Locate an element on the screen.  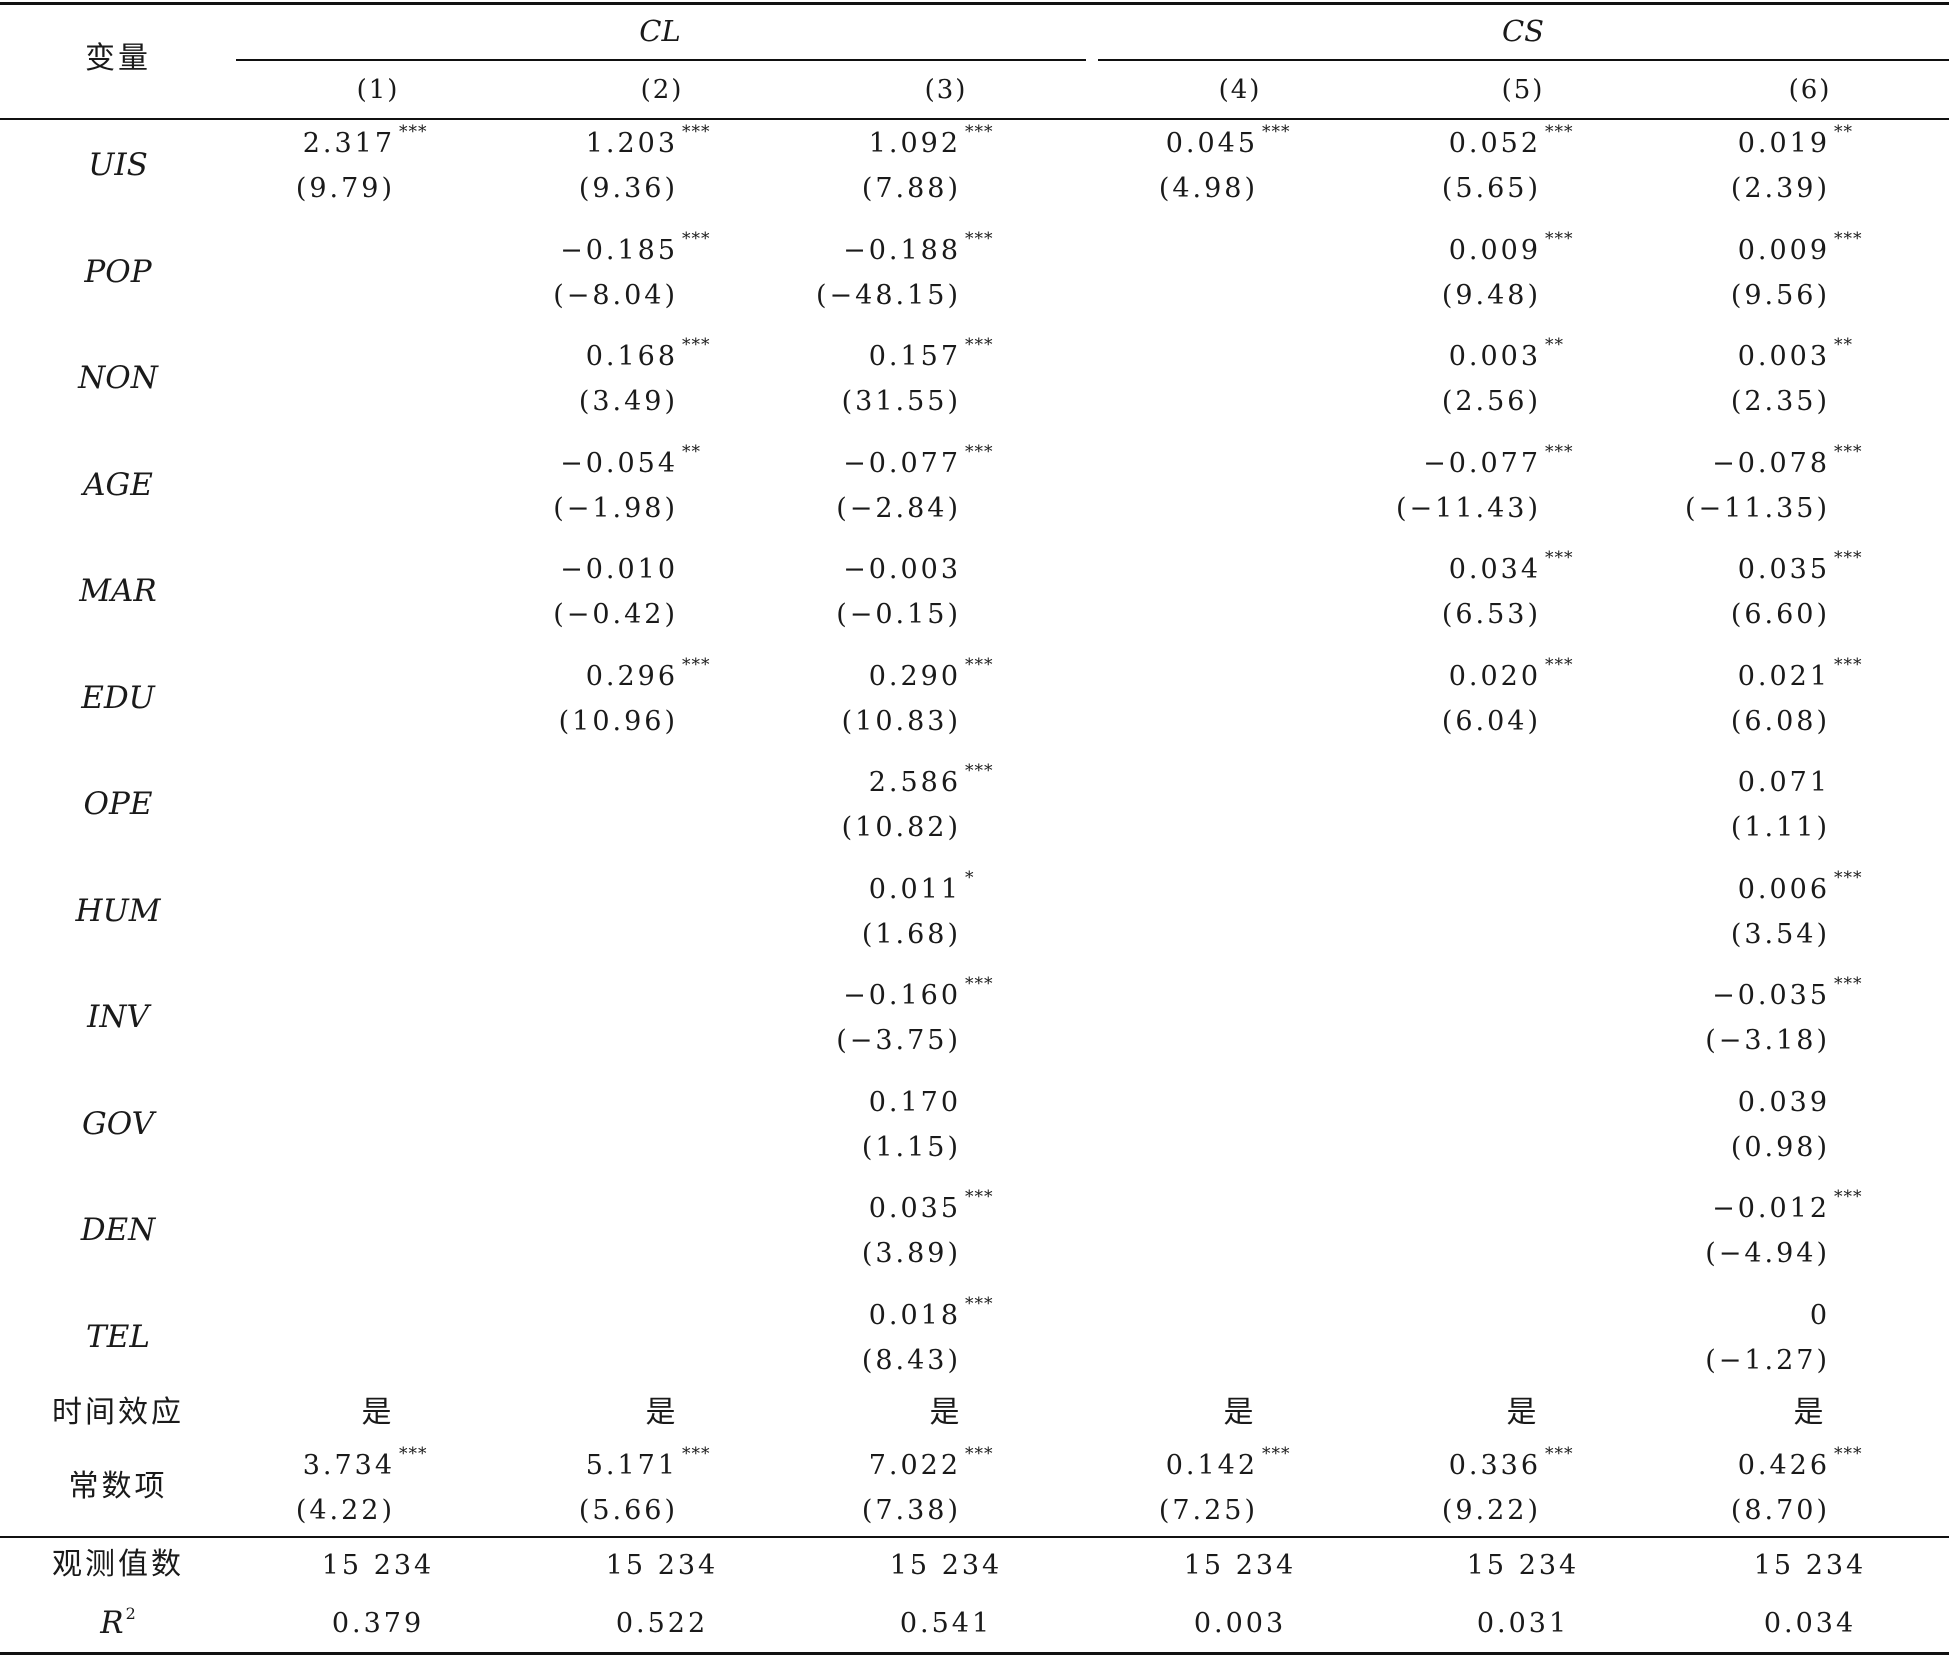
stats-rule is located at coordinates (974, 1537).